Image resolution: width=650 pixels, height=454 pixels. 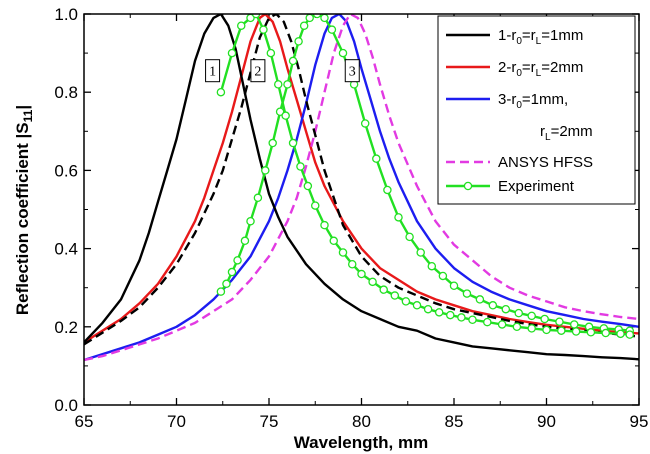 I want to click on y-tick-label: 0.8, so click(x=66, y=92).